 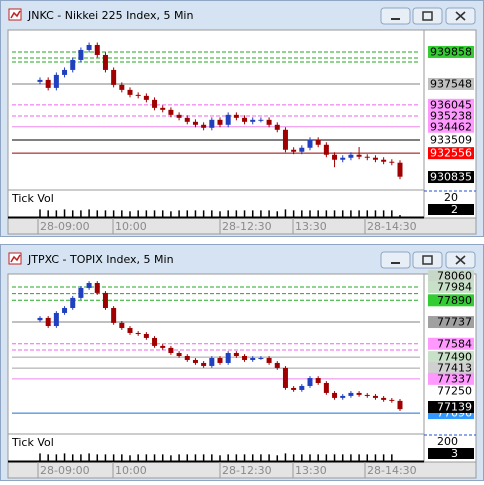 I want to click on volume-panel, so click(x=216, y=448).